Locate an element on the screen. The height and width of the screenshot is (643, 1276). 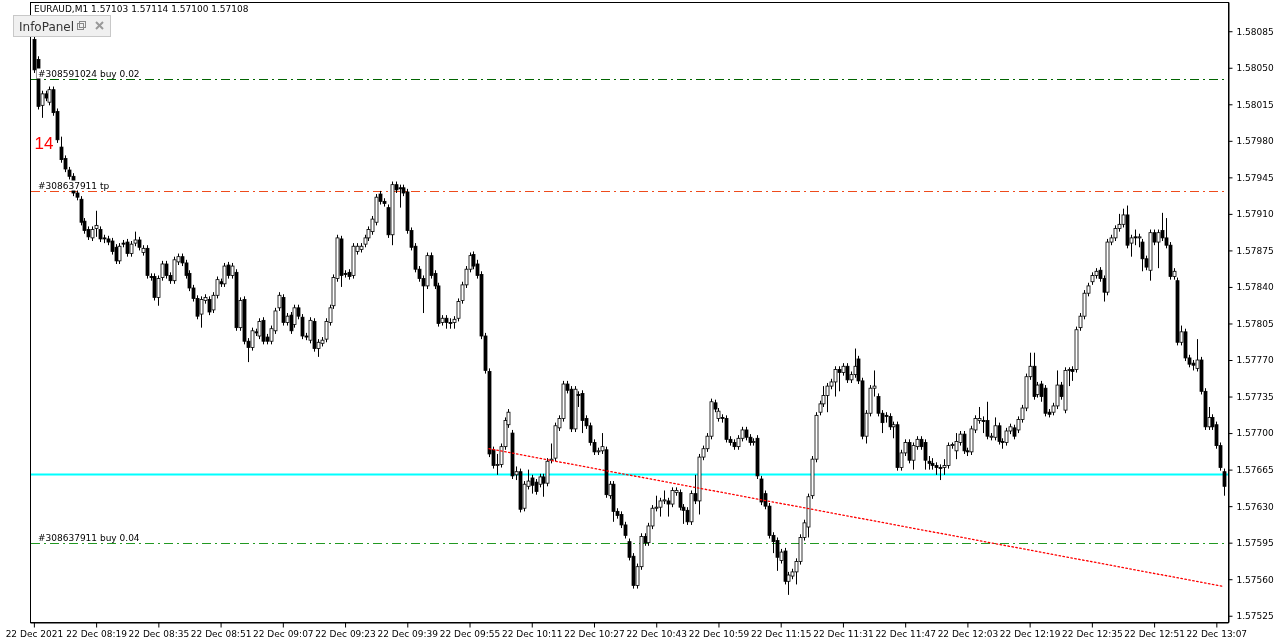
y-tick-label: 1.57630 is located at coordinates (1255, 506).